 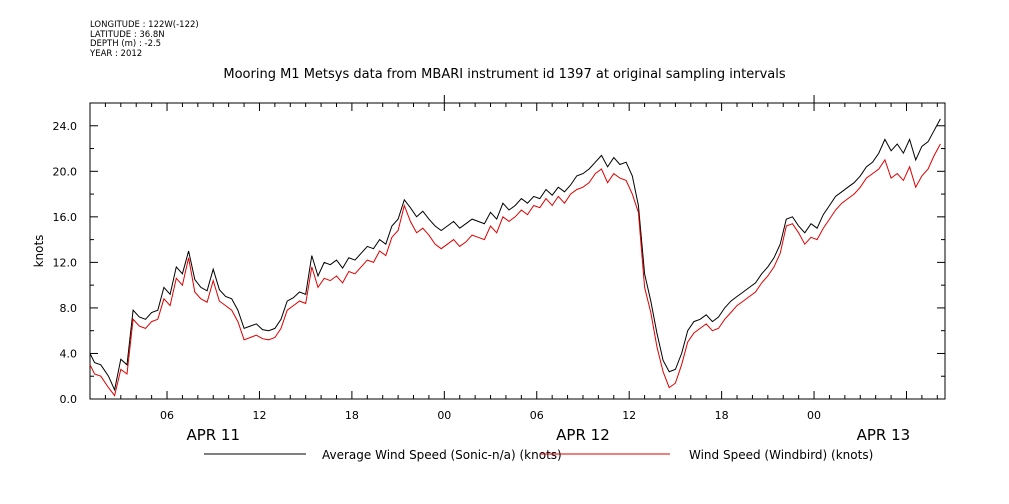 What do you see at coordinates (126, 44) in the screenshot?
I see `meta-line-depth: DEPTH (m) : -2.5` at bounding box center [126, 44].